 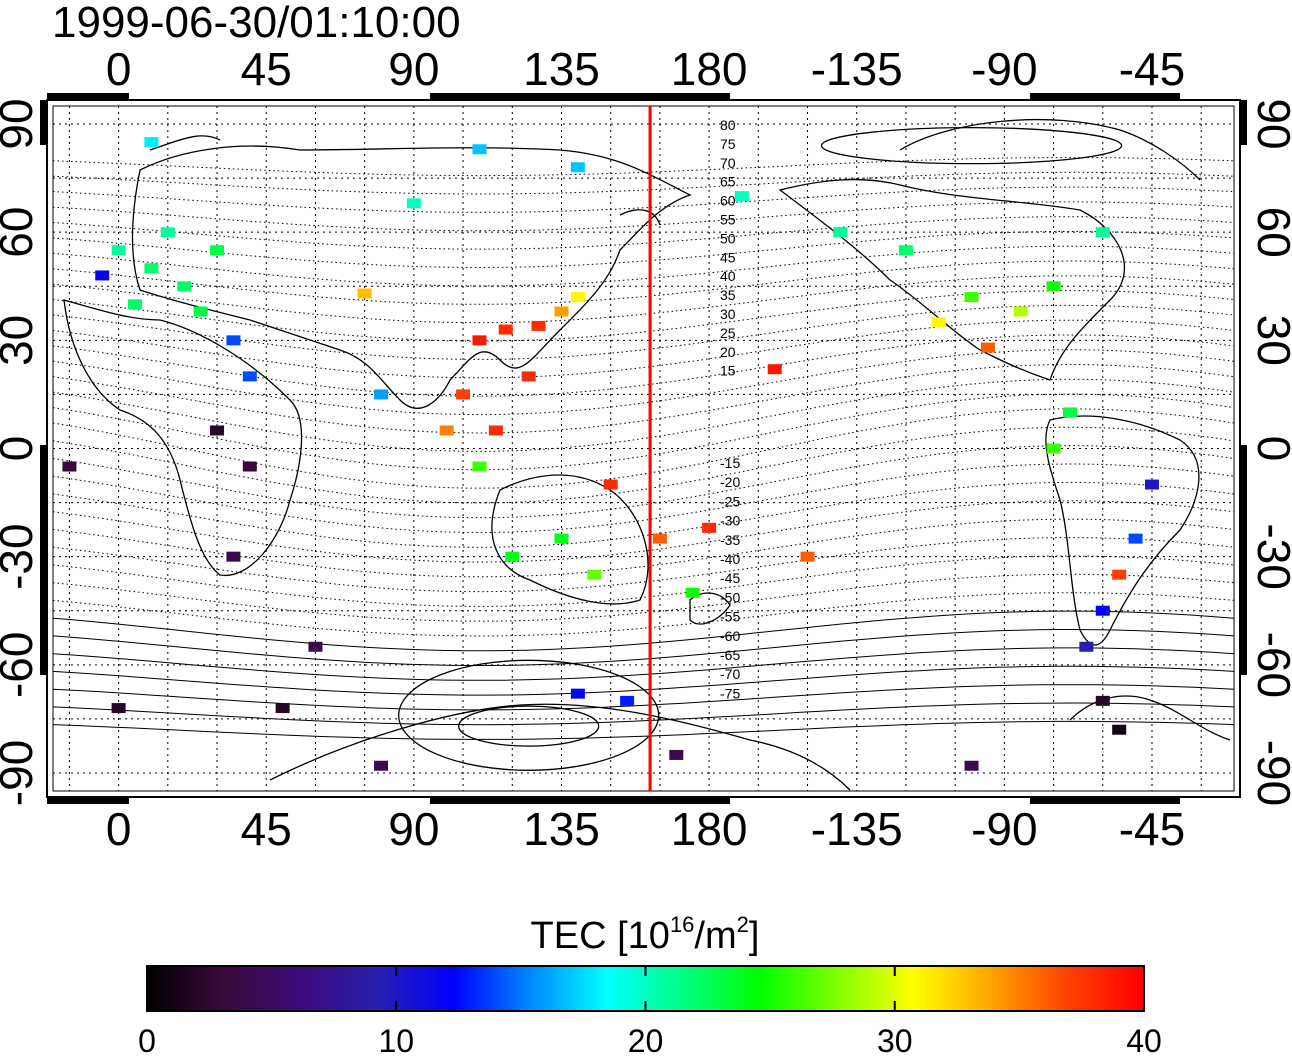 I want to click on mlat-label: -75, so click(x=730, y=693).